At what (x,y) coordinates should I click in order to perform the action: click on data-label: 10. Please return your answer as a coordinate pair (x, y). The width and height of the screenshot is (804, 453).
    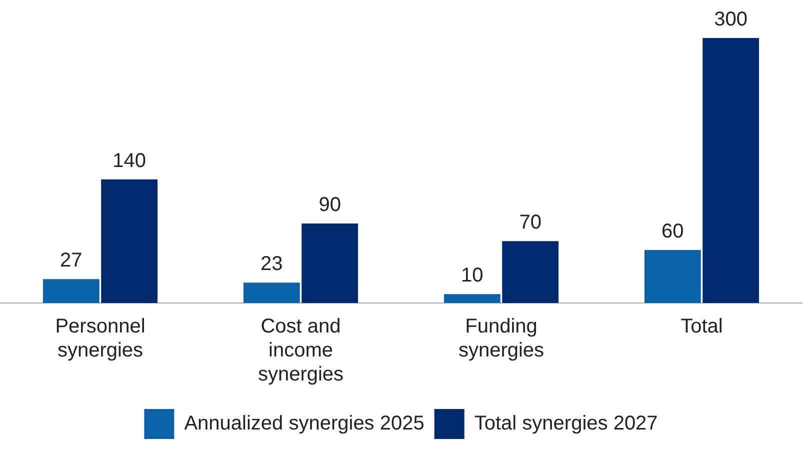
    Looking at the image, I should click on (472, 275).